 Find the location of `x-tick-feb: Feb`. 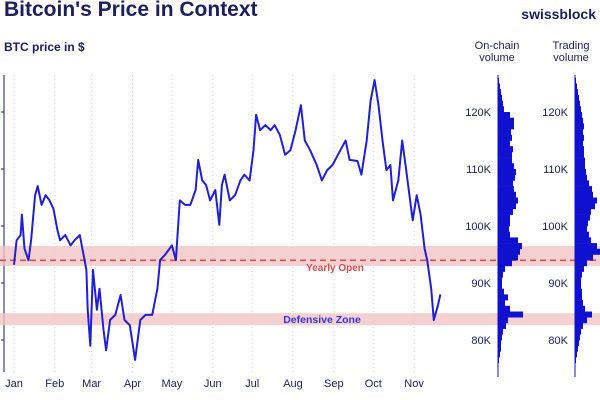

x-tick-feb: Feb is located at coordinates (54, 384).